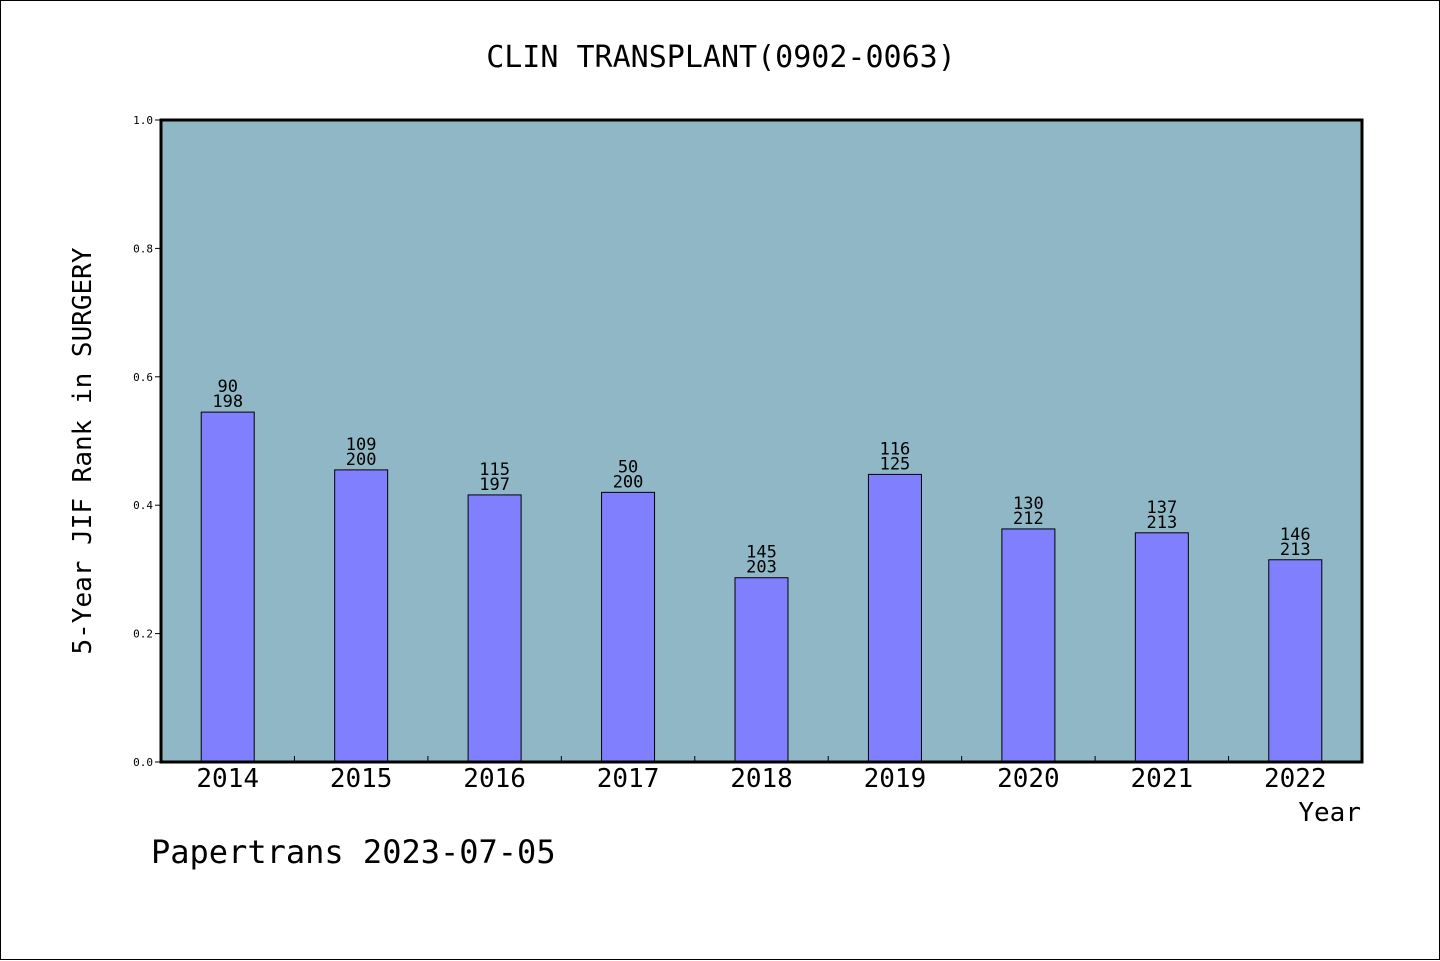 The image size is (1440, 961). What do you see at coordinates (1329, 813) in the screenshot?
I see `x-axis-label: Year` at bounding box center [1329, 813].